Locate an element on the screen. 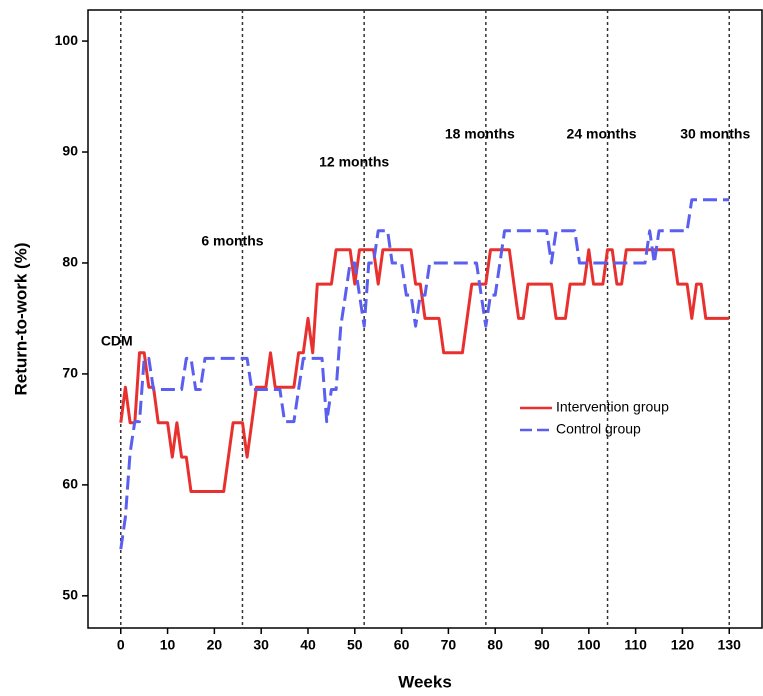  y-tick-label: 60 is located at coordinates (70, 484).